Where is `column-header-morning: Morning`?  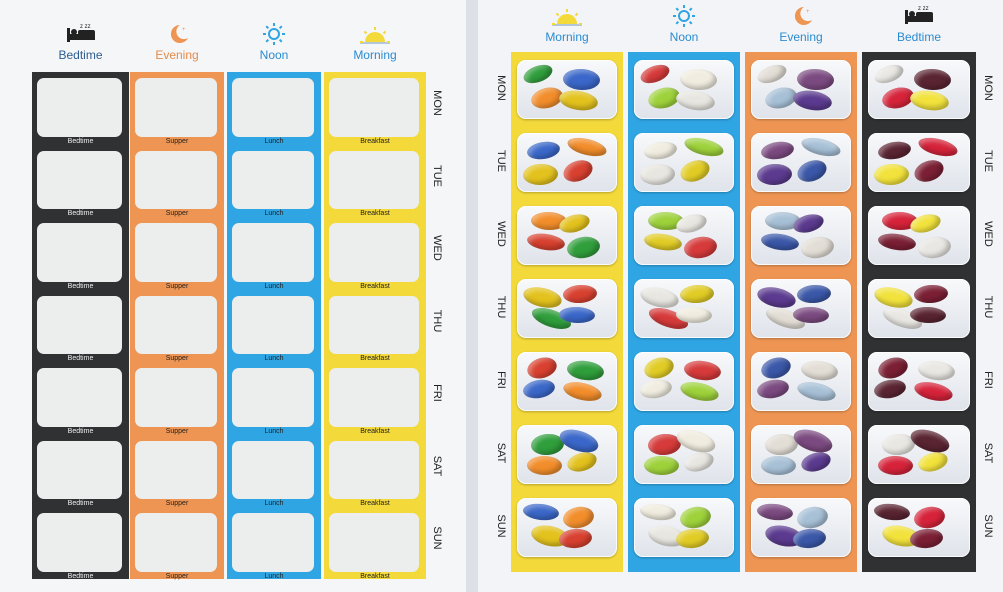 column-header-morning: Morning is located at coordinates (375, 42).